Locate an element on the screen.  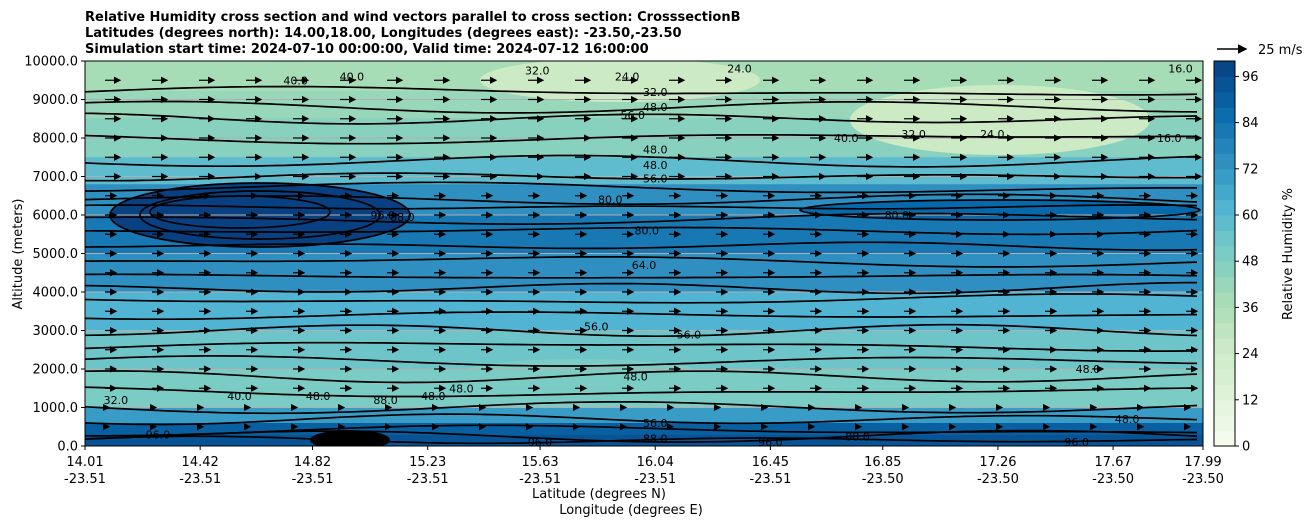
colorbar-tick-label: 36 is located at coordinates (1250, 308).